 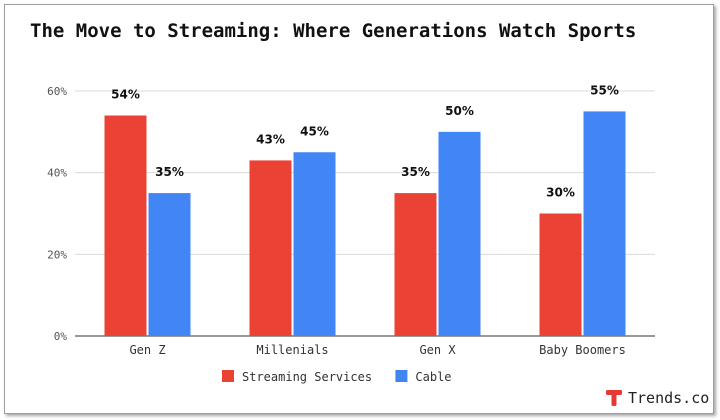 I want to click on y-tick-label: 60%, so click(x=57, y=91).